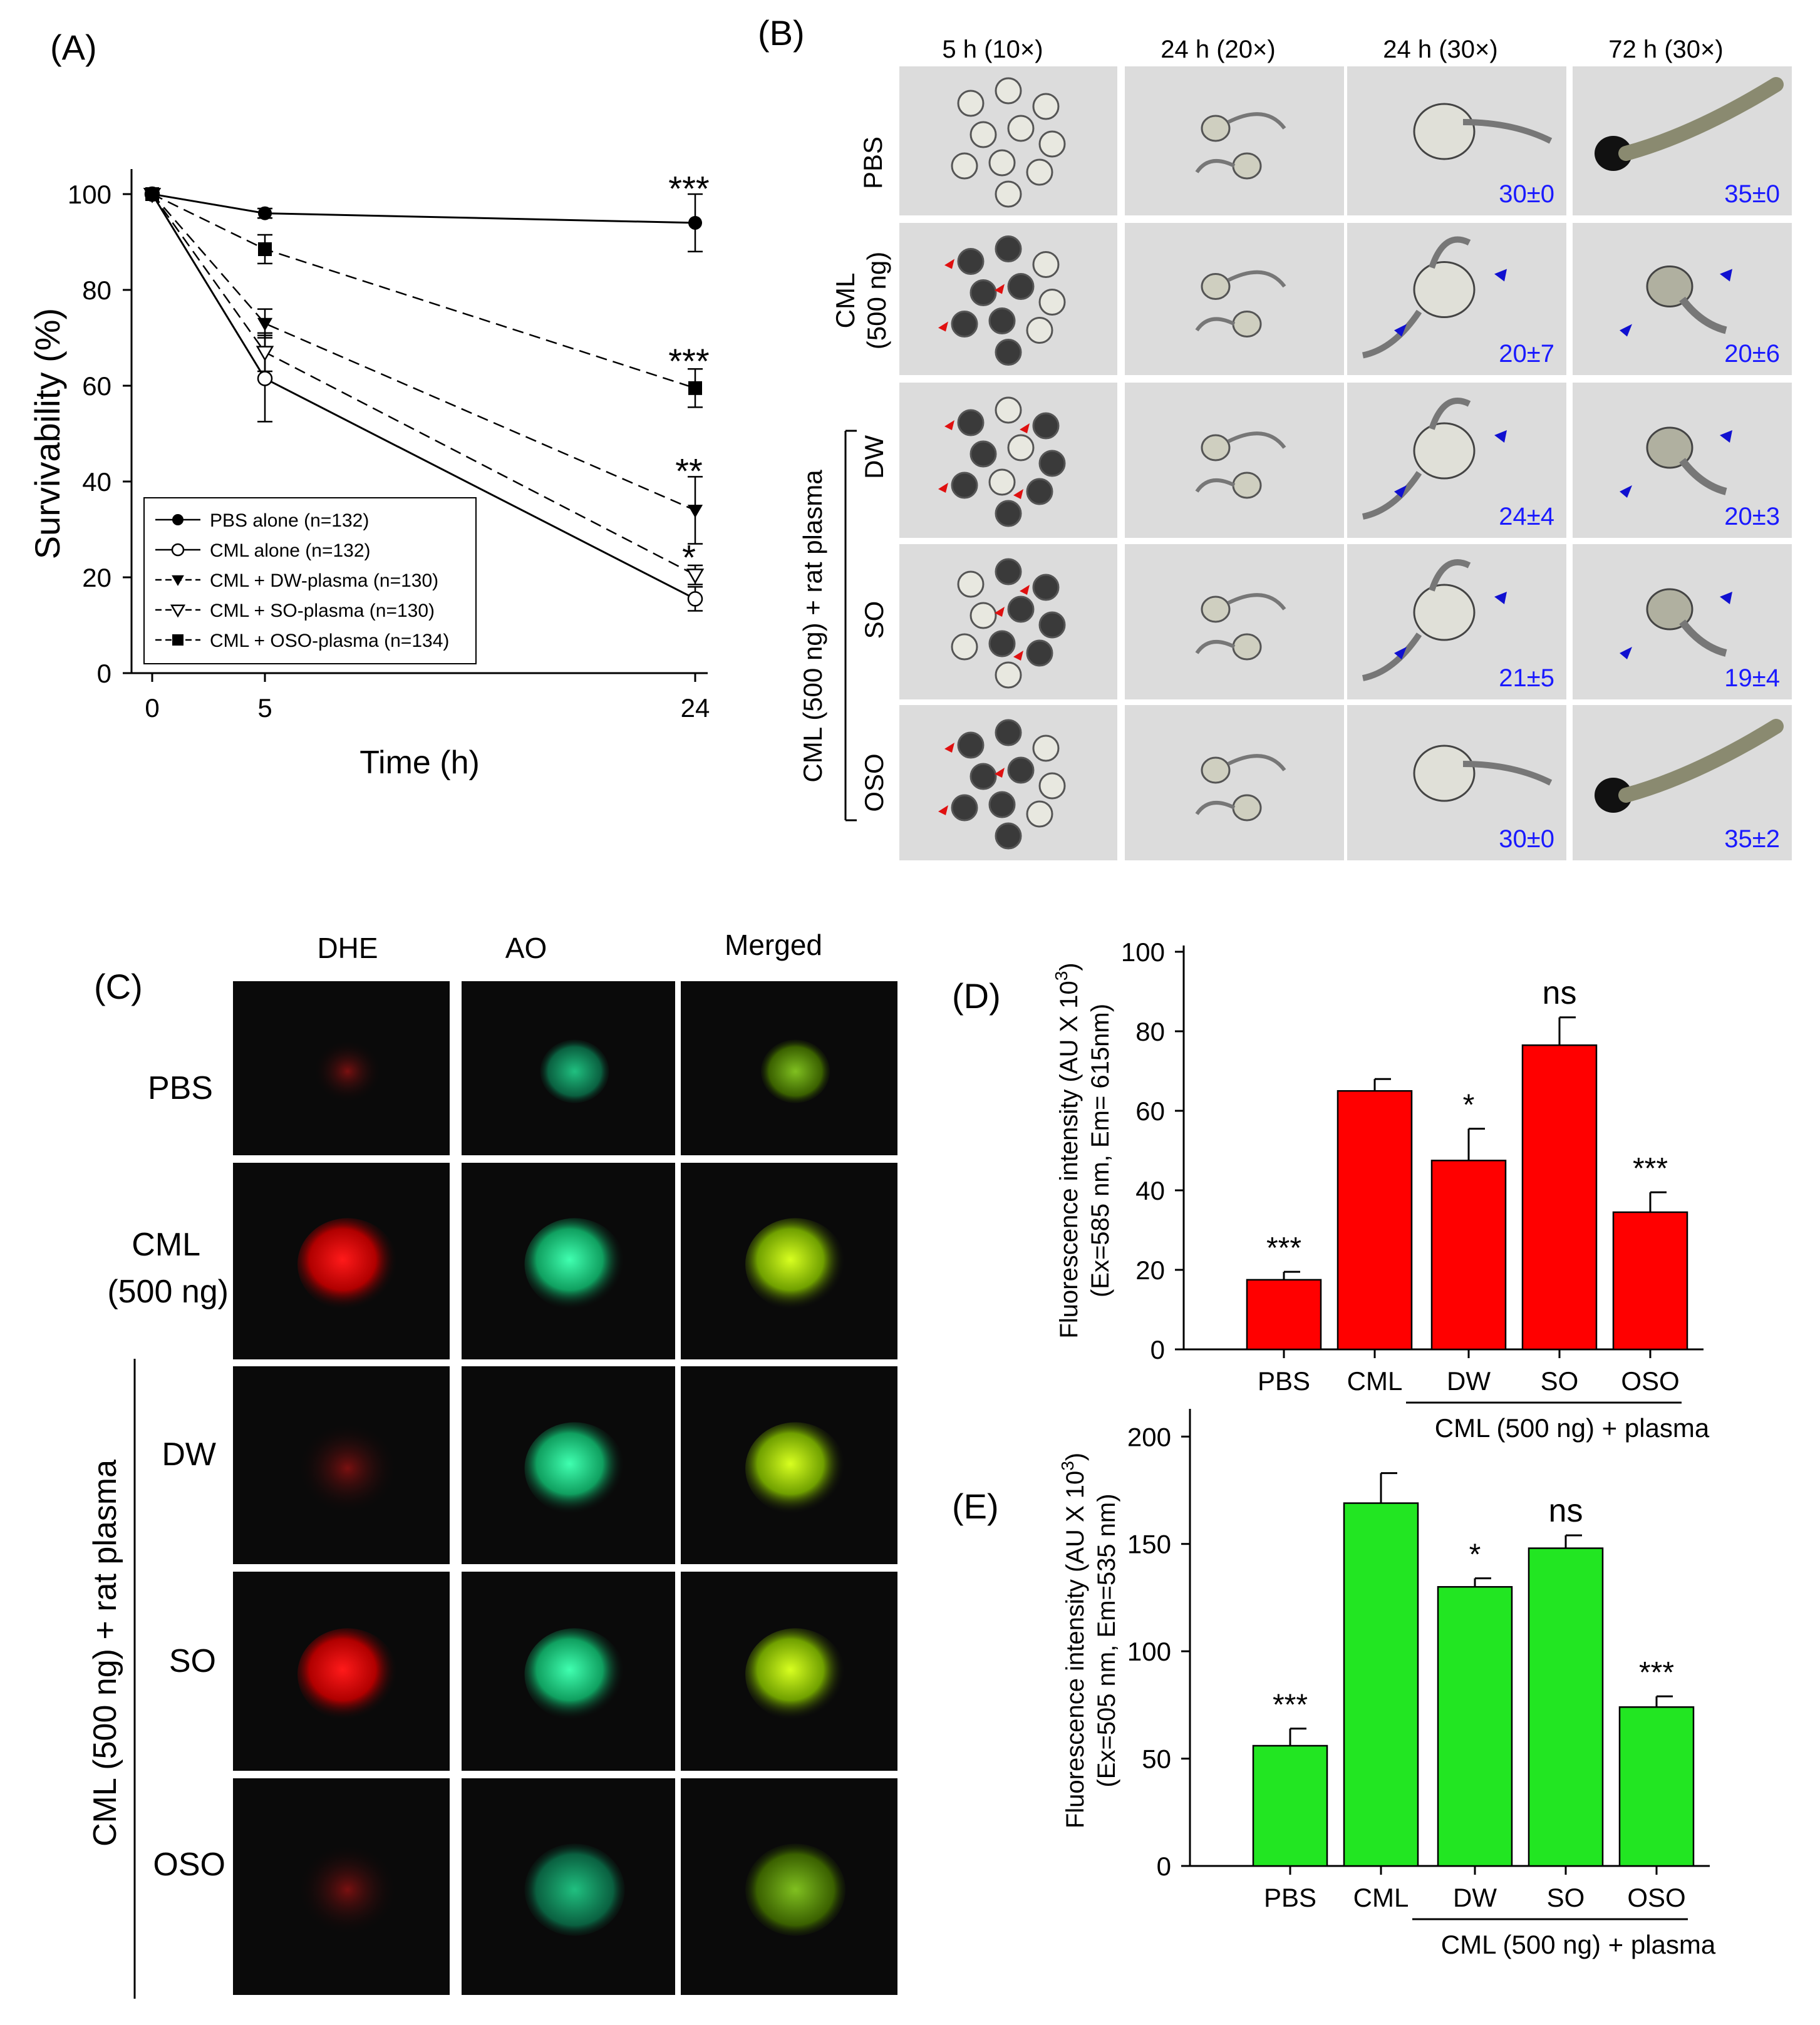  Describe the element at coordinates (976, 1506) in the screenshot. I see `panel-e-tag: (E)` at that location.